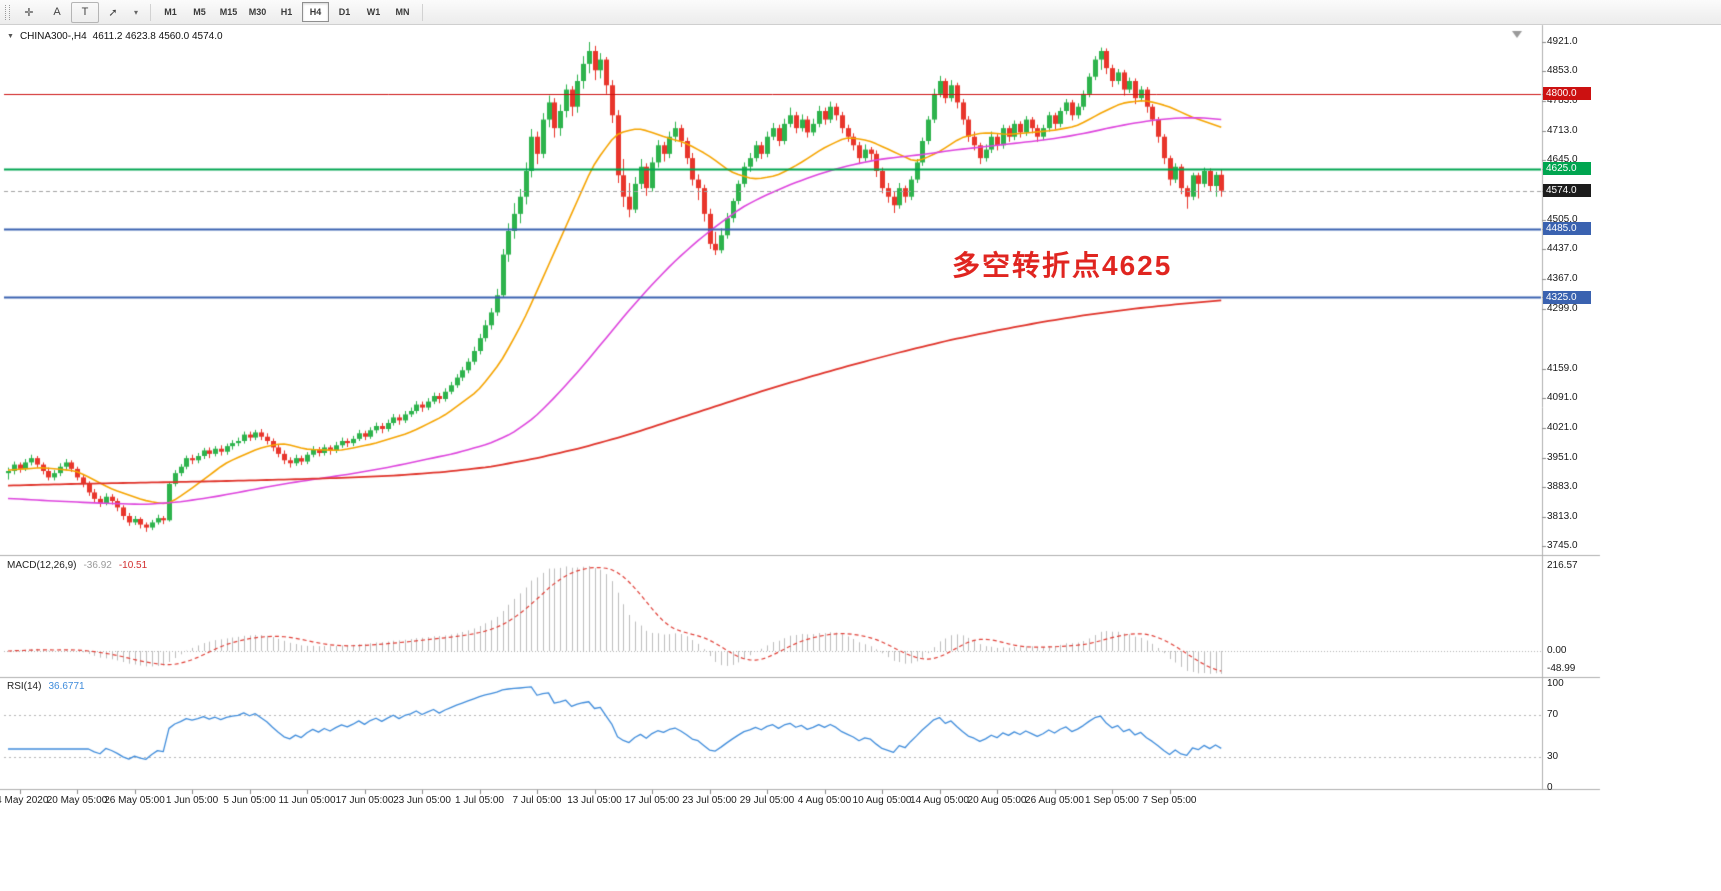  Describe the element at coordinates (7, 12) in the screenshot. I see `toolbar-grip` at that location.